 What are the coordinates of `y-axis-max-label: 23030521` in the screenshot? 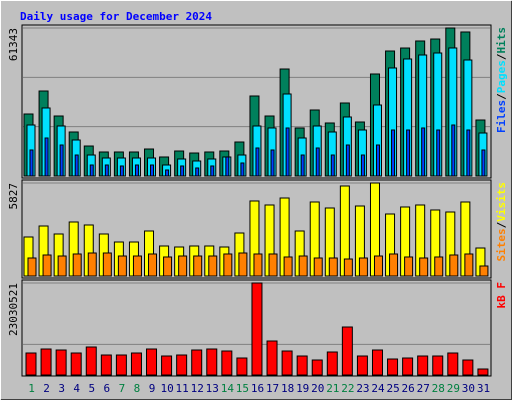 It's located at (13, 309).